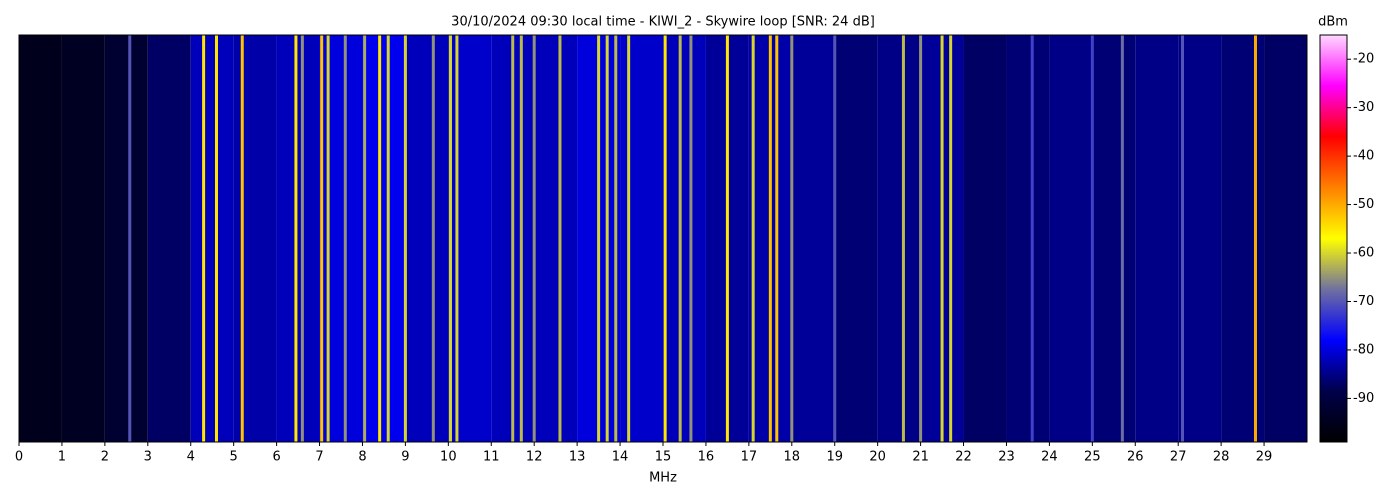 Image resolution: width=1400 pixels, height=504 pixels. I want to click on x-tick-label: 3, so click(148, 457).